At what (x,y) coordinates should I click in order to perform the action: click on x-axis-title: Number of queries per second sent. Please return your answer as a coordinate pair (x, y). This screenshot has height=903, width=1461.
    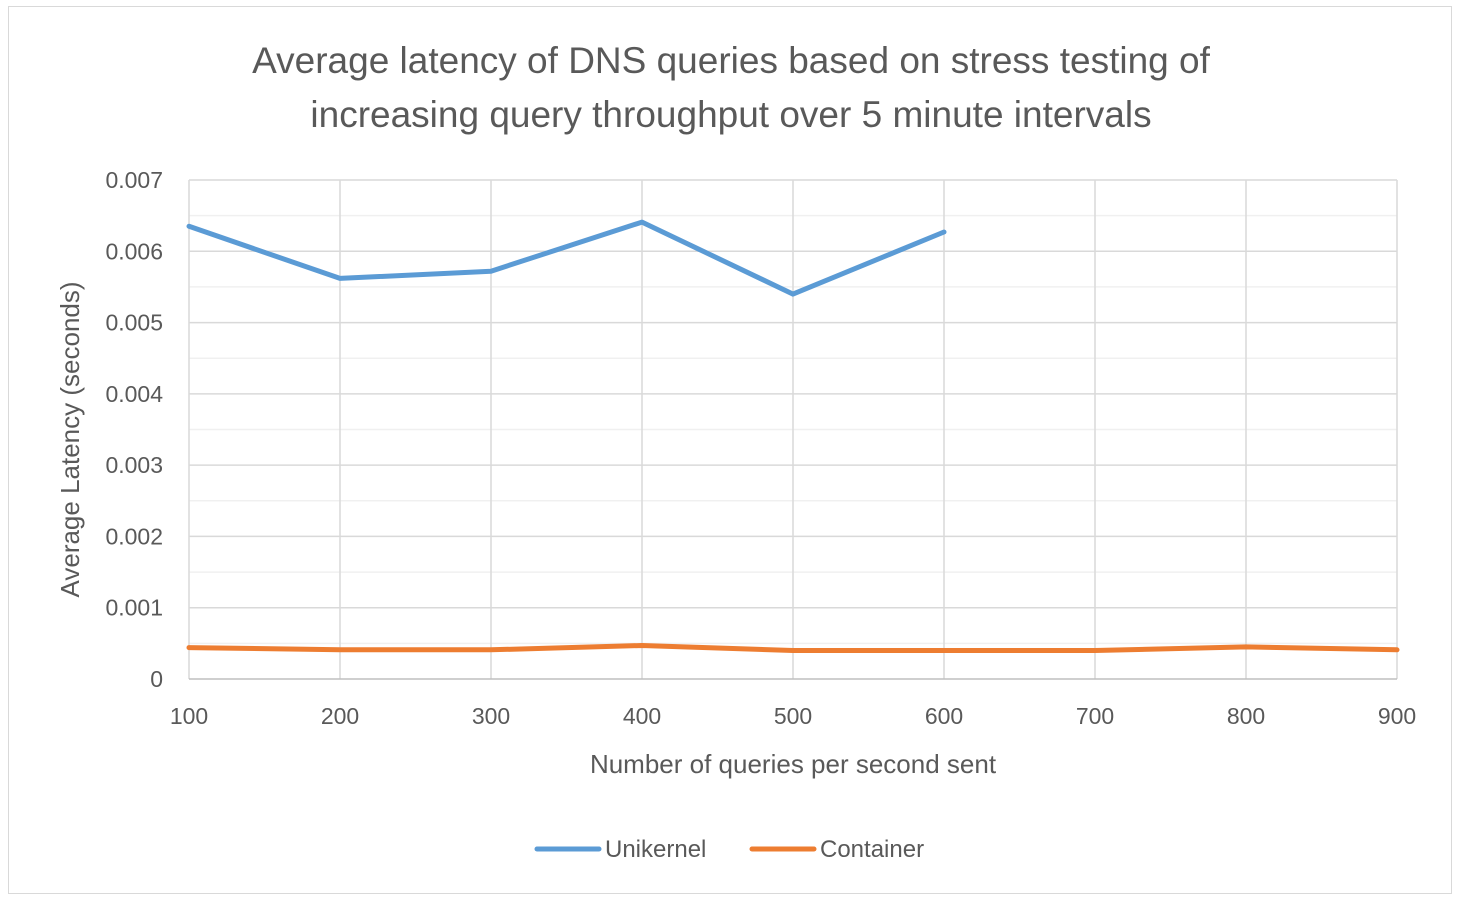
    Looking at the image, I should click on (793, 764).